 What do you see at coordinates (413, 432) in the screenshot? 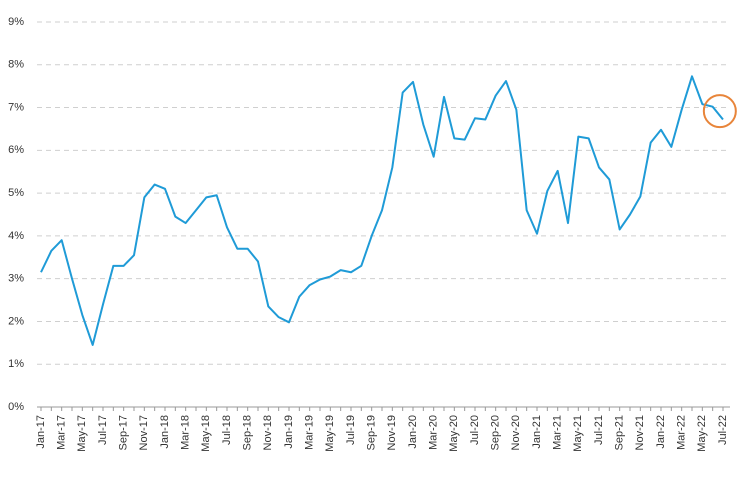
I see `x-tick-label: Jan-20` at bounding box center [413, 432].